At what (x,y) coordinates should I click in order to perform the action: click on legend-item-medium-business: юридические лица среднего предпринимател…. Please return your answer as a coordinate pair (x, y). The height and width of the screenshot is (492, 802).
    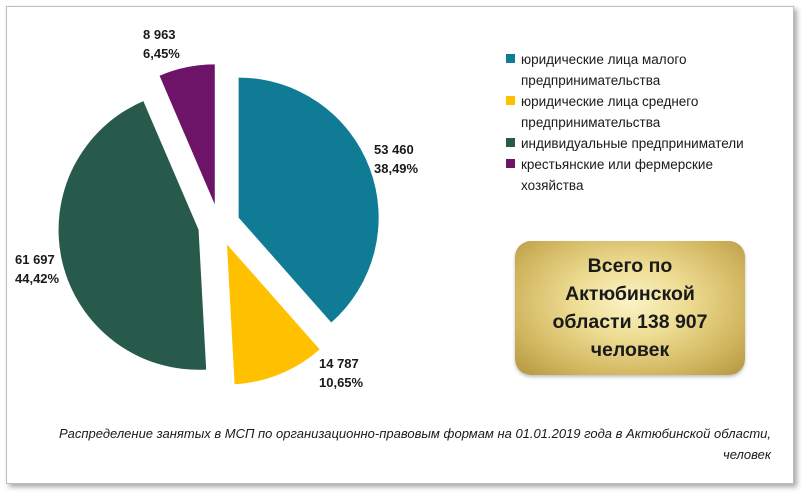
    Looking at the image, I should click on (631, 112).